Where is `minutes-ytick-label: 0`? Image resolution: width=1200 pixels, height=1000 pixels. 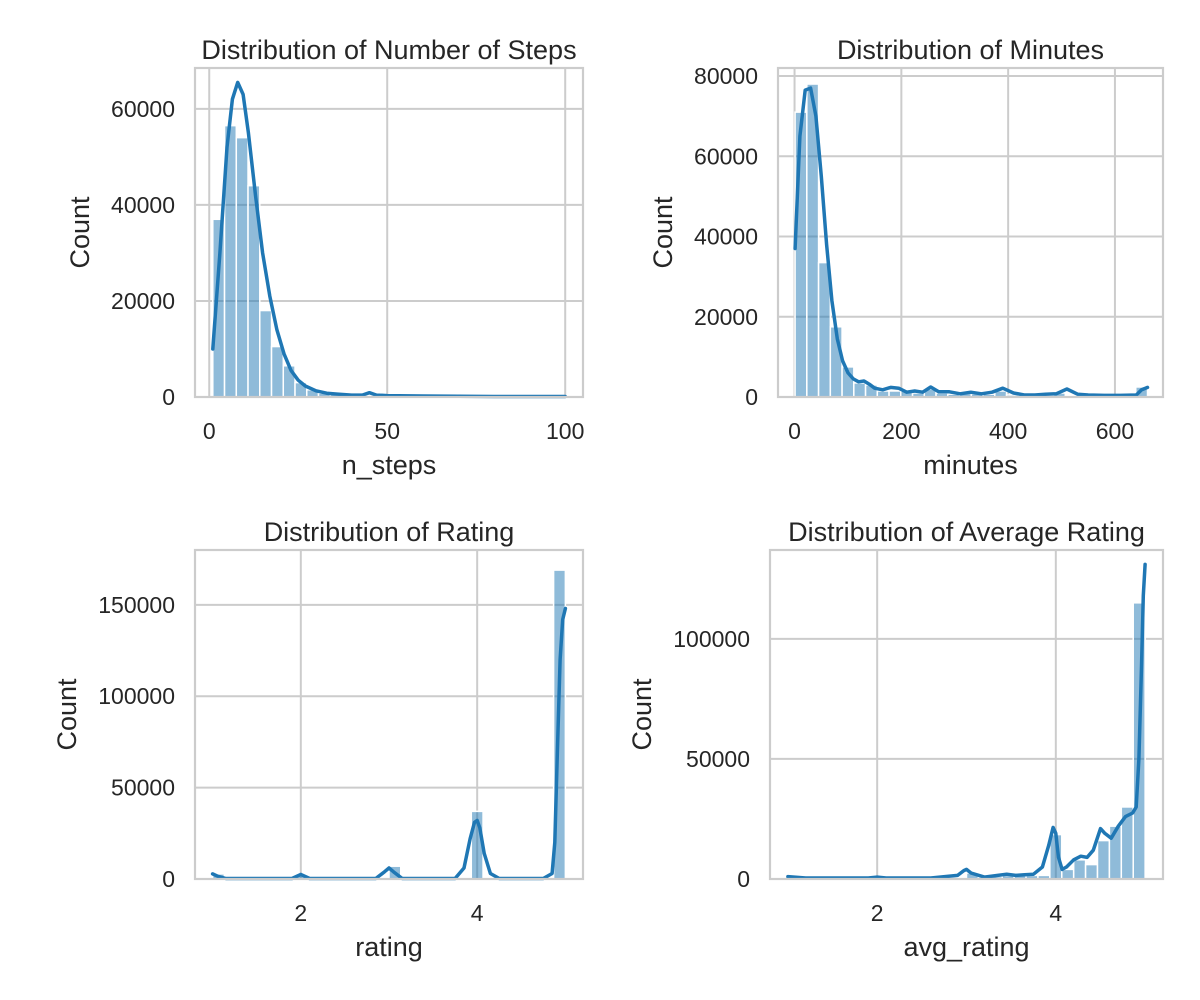
minutes-ytick-label: 0 is located at coordinates (751, 397).